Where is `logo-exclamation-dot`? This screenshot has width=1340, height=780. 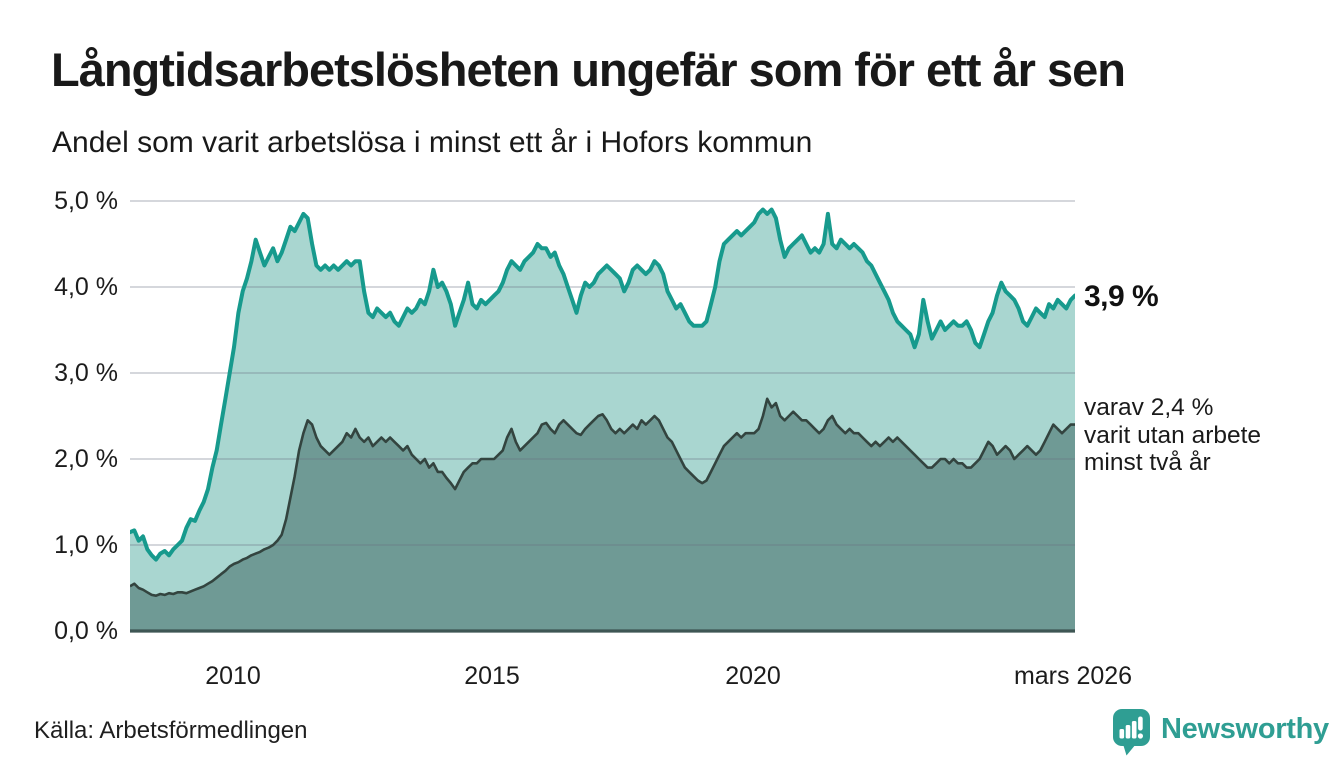 logo-exclamation-dot is located at coordinates (1140, 736).